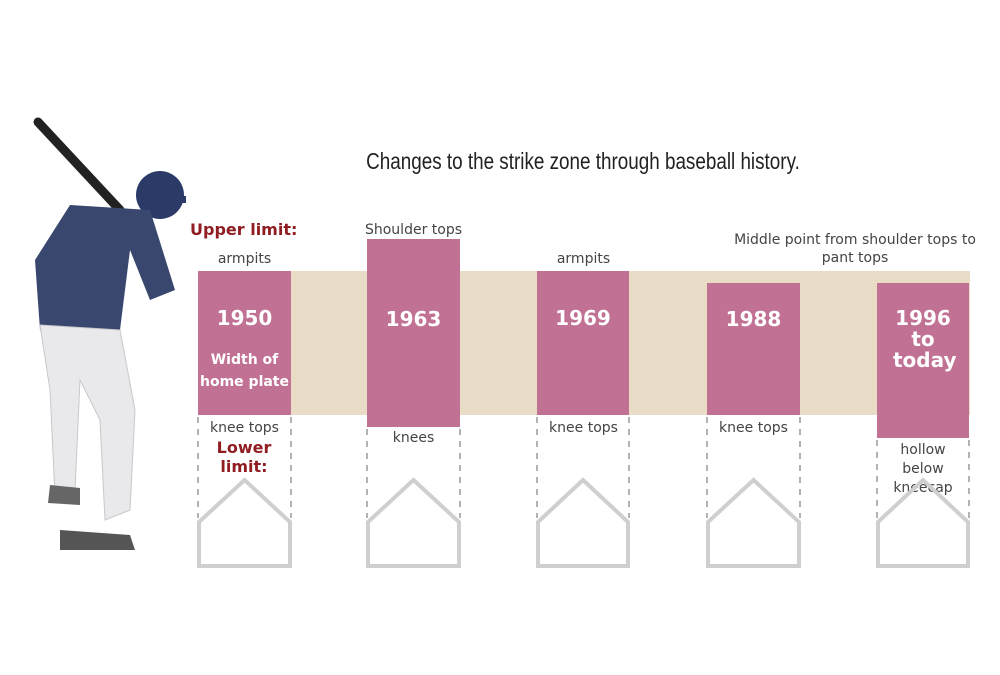  I want to click on era-zone-1950: 1950 Width of home plate, so click(244, 343).